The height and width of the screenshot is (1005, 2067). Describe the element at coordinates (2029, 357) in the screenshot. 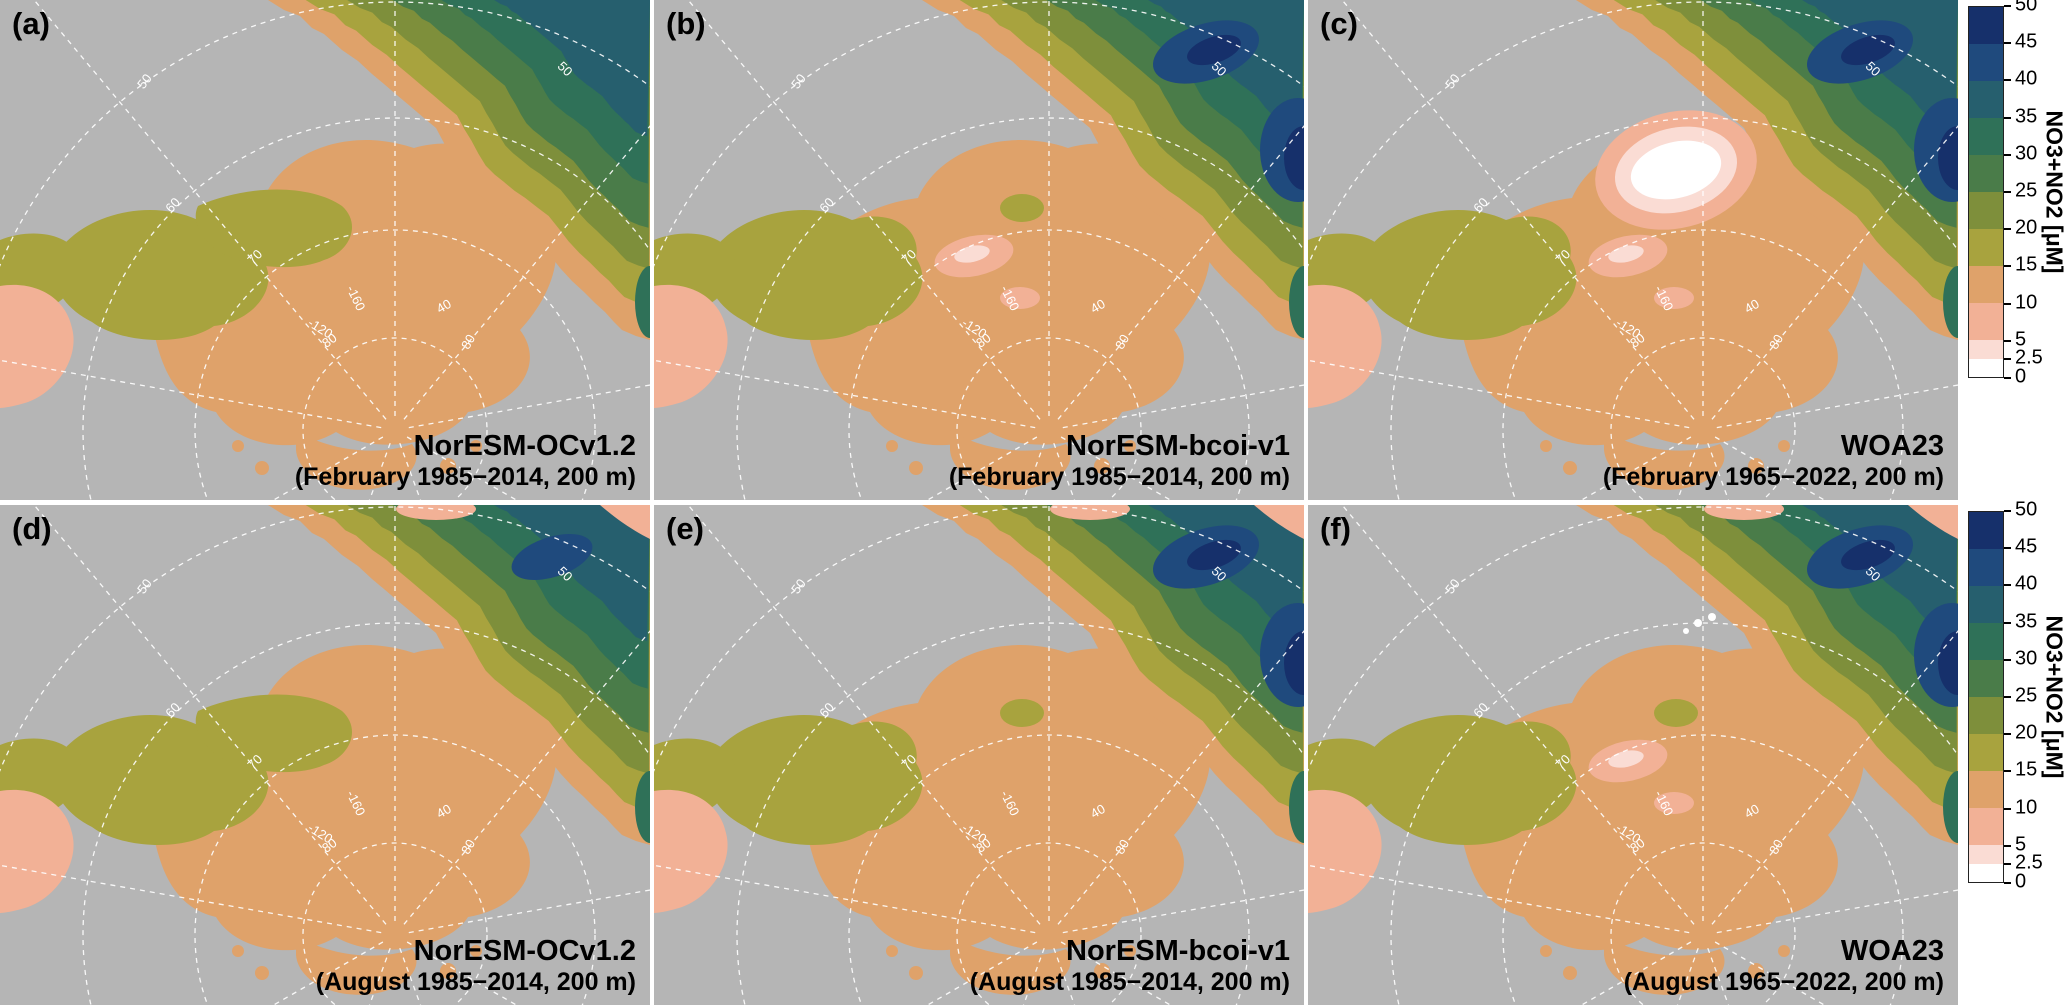

I see `colorbar-tick: 2.5` at that location.